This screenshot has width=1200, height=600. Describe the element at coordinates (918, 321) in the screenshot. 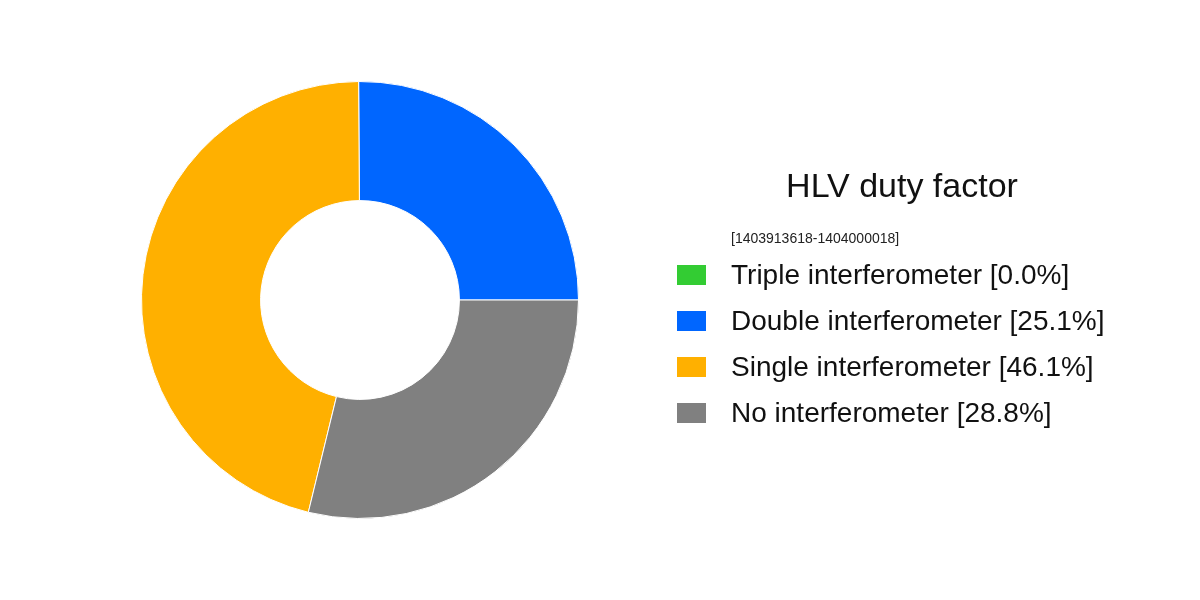

I see `legend-label: Double interferometer [25.1%]` at that location.